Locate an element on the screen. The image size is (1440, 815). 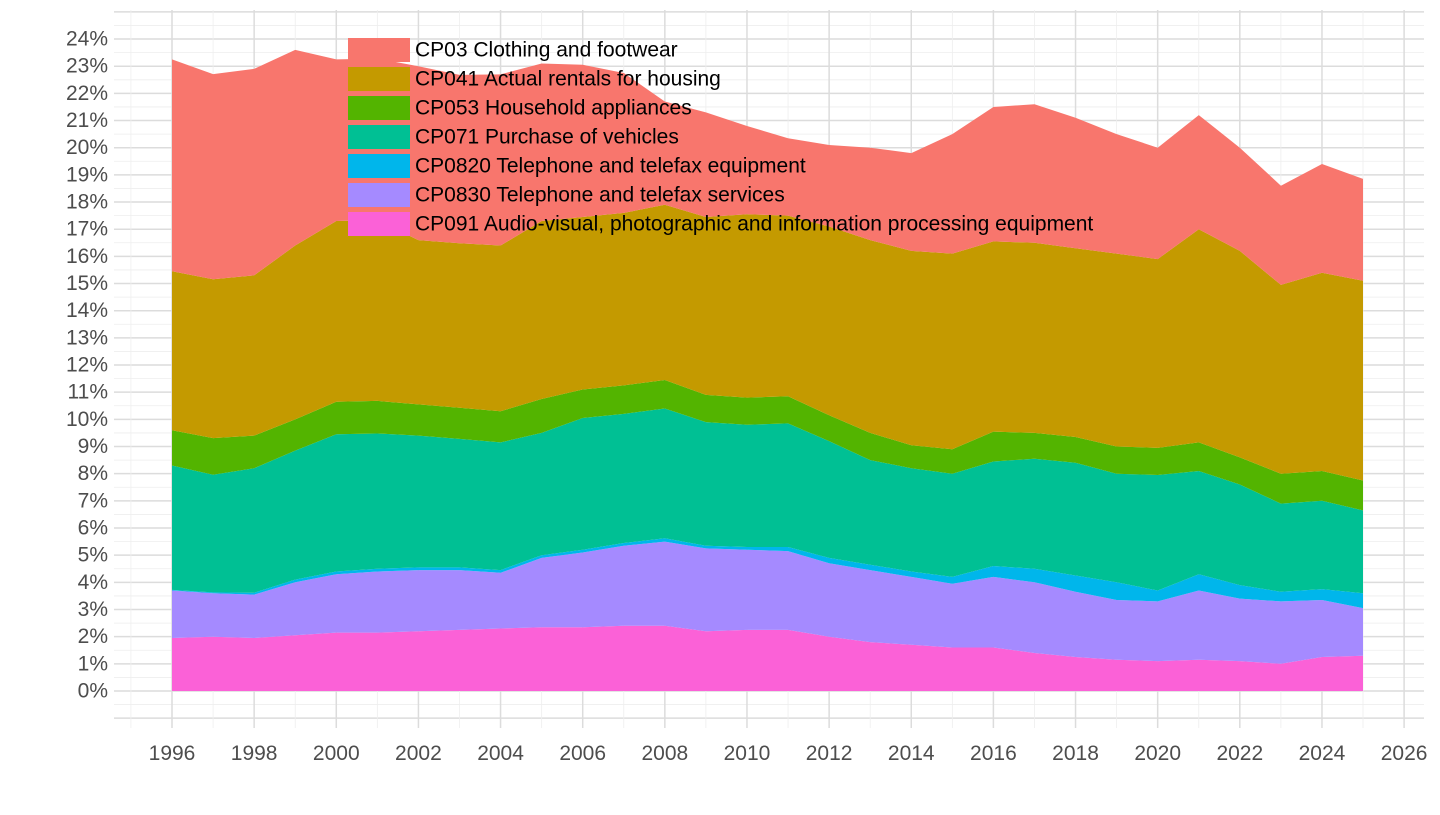
y-tick-label: 13% is located at coordinates (87, 337).